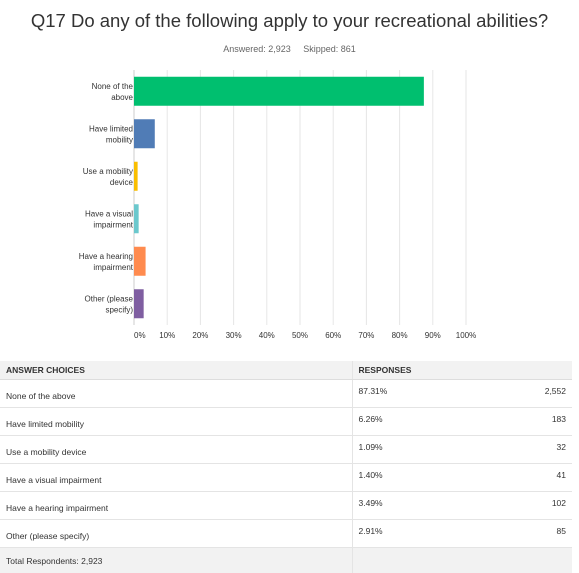 Image resolution: width=579 pixels, height=573 pixels. I want to click on total-respondents: Total Respondents: 2,923, so click(176, 560).